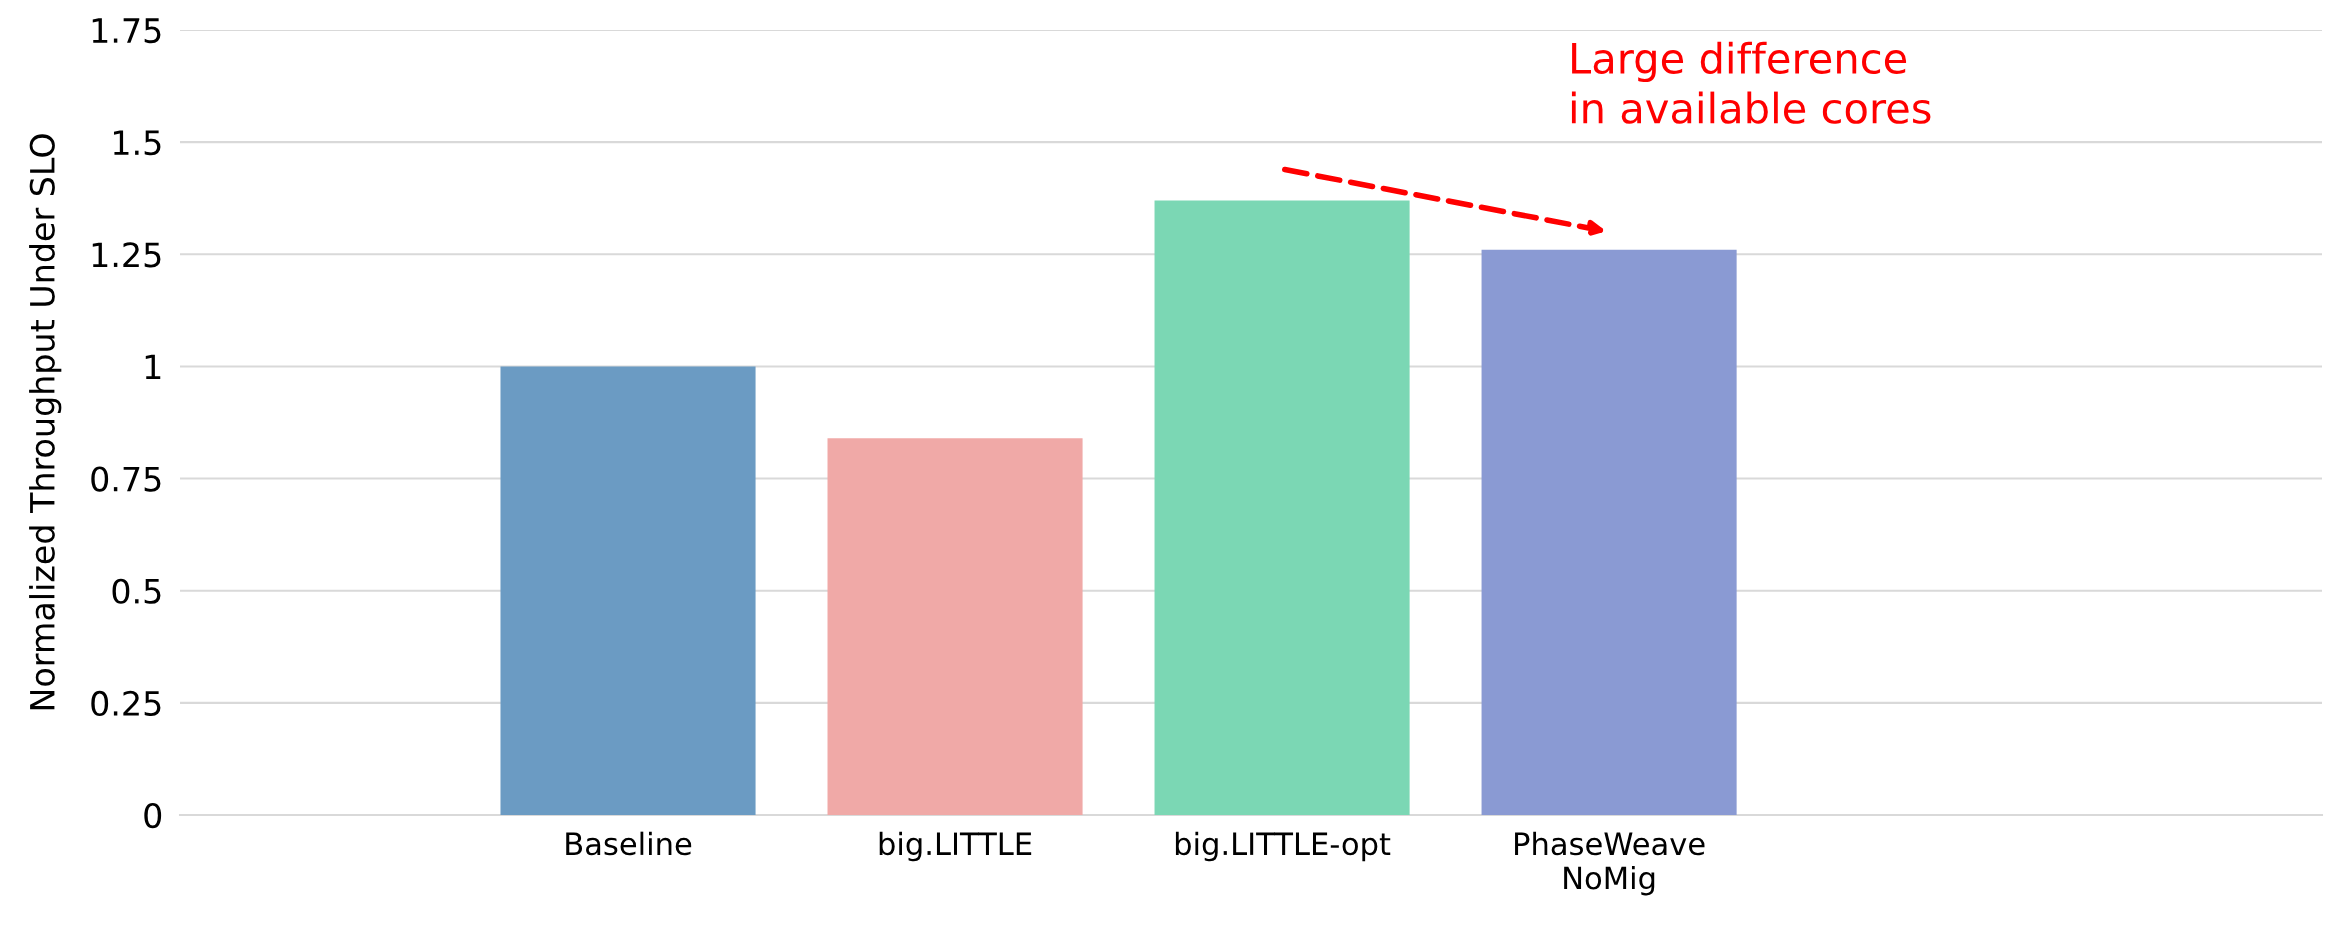 The image size is (2351, 947). Describe the element at coordinates (126, 479) in the screenshot. I see `y-tick-label: 0.75` at that location.